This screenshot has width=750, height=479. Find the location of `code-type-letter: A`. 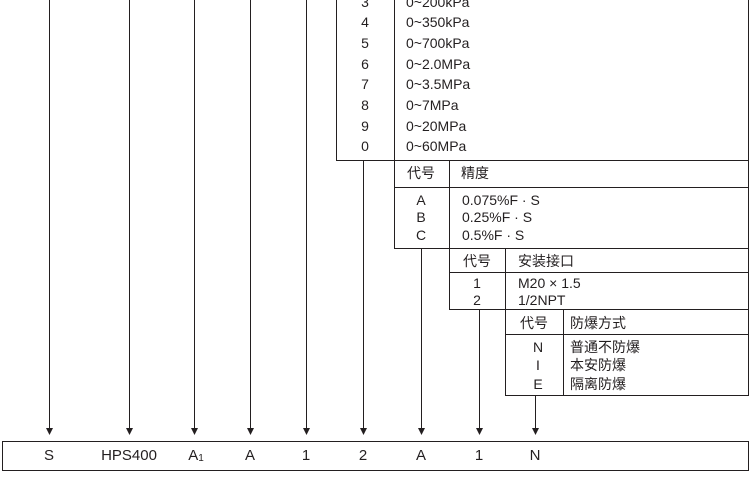

code-type-letter: A is located at coordinates (193, 455).